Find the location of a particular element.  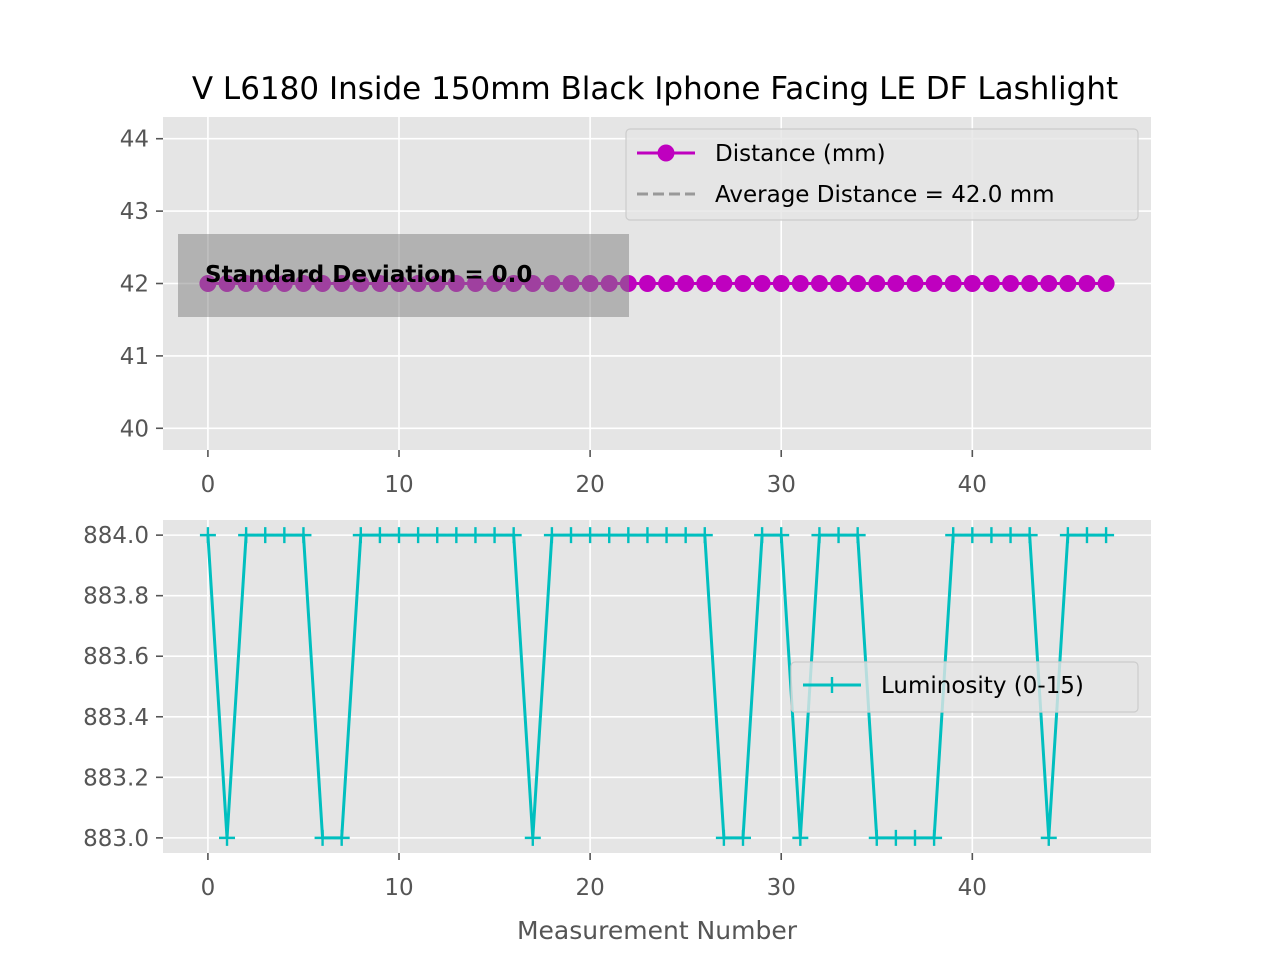

legend-marker-distance is located at coordinates (666, 153).